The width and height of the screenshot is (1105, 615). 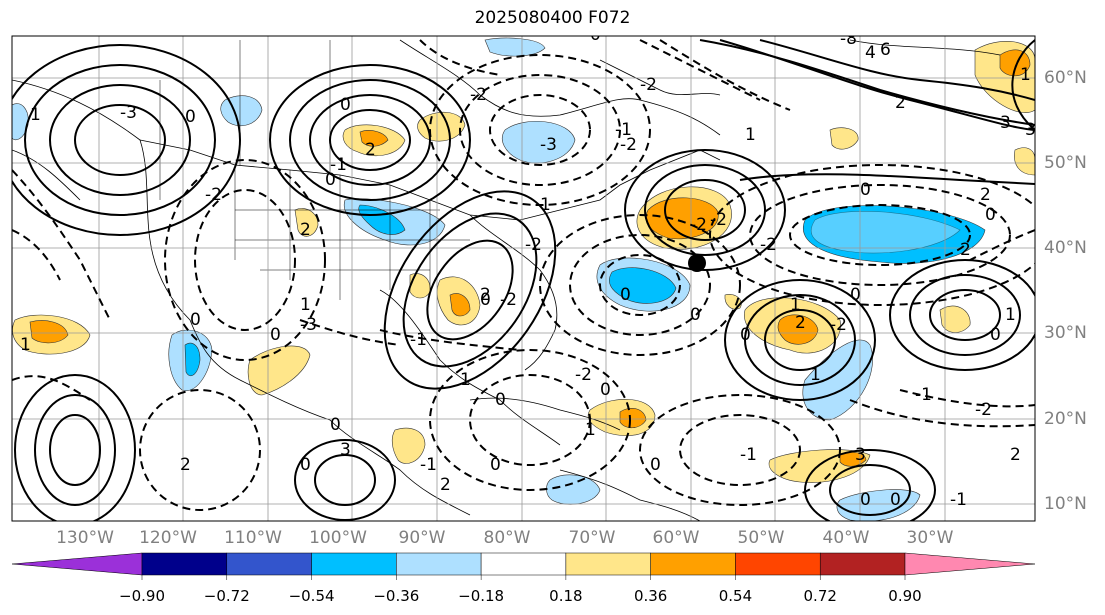 I want to click on latitude-label: 40°N, so click(x=1065, y=248).